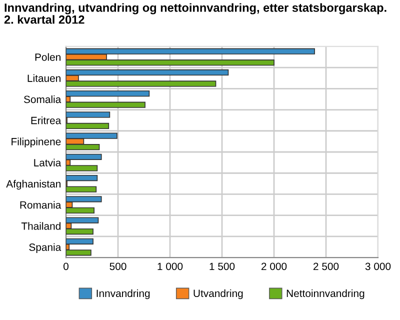  Describe the element at coordinates (33, 185) in the screenshot. I see `y-tick-label: Afghanistan` at that location.